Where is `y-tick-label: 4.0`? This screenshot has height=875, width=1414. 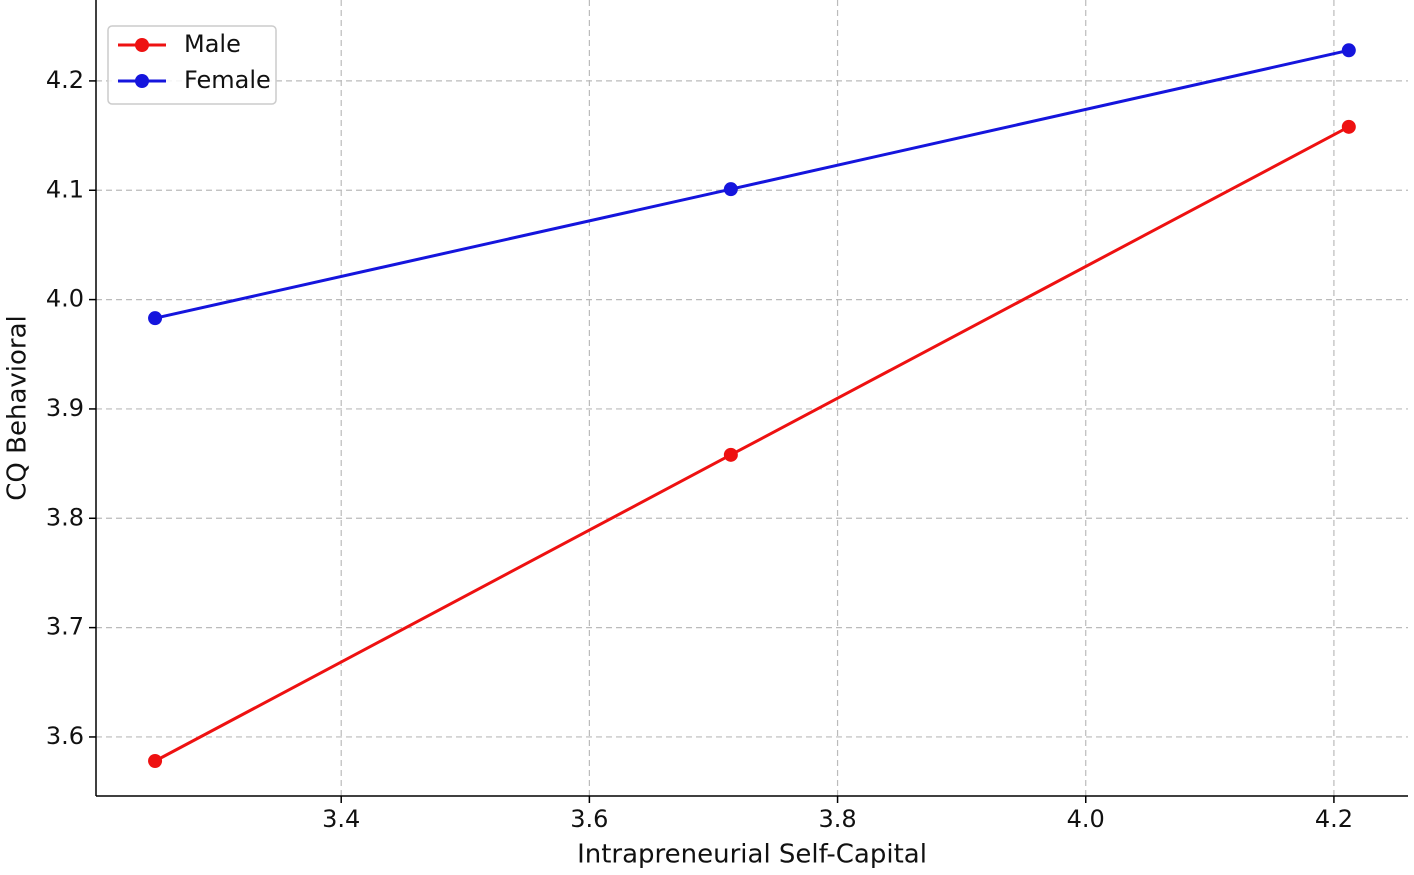 y-tick-label: 4.0 is located at coordinates (65, 299).